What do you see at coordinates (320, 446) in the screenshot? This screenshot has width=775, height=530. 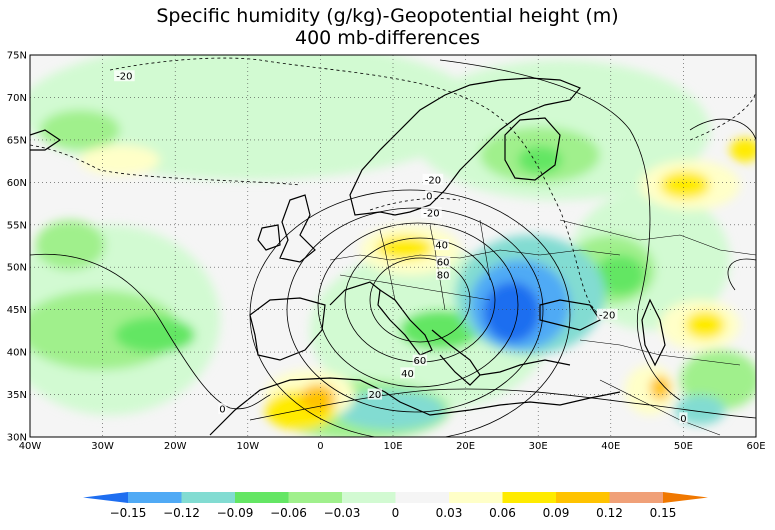 I see `lon-tick-label: 0` at bounding box center [320, 446].